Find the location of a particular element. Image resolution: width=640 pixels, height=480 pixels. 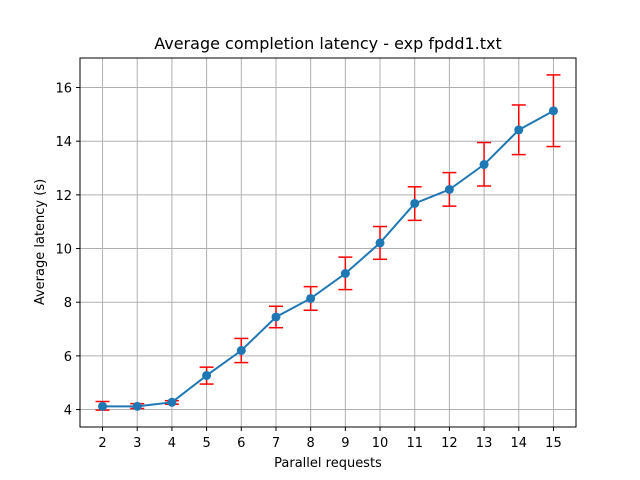

x-tick-label: 7 is located at coordinates (276, 443).